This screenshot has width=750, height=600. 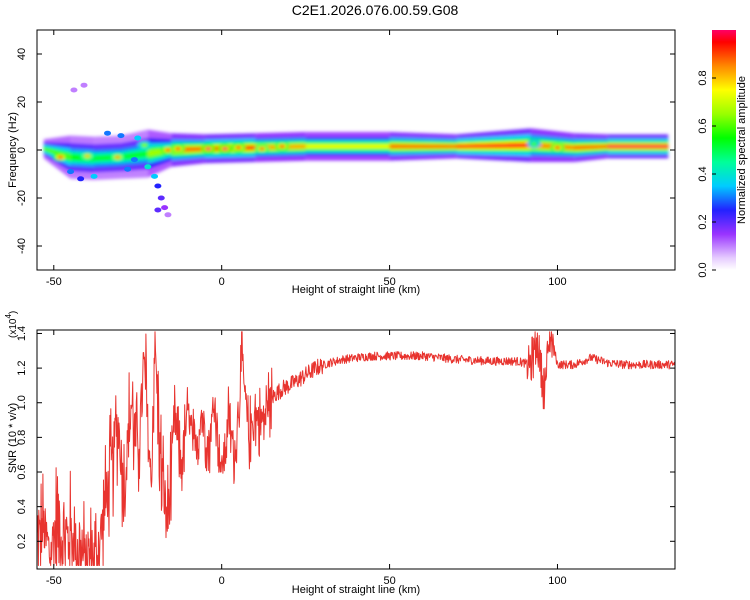 What do you see at coordinates (22, 471) in the screenshot?
I see `snr-y-tick-label: 0.6` at bounding box center [22, 471].